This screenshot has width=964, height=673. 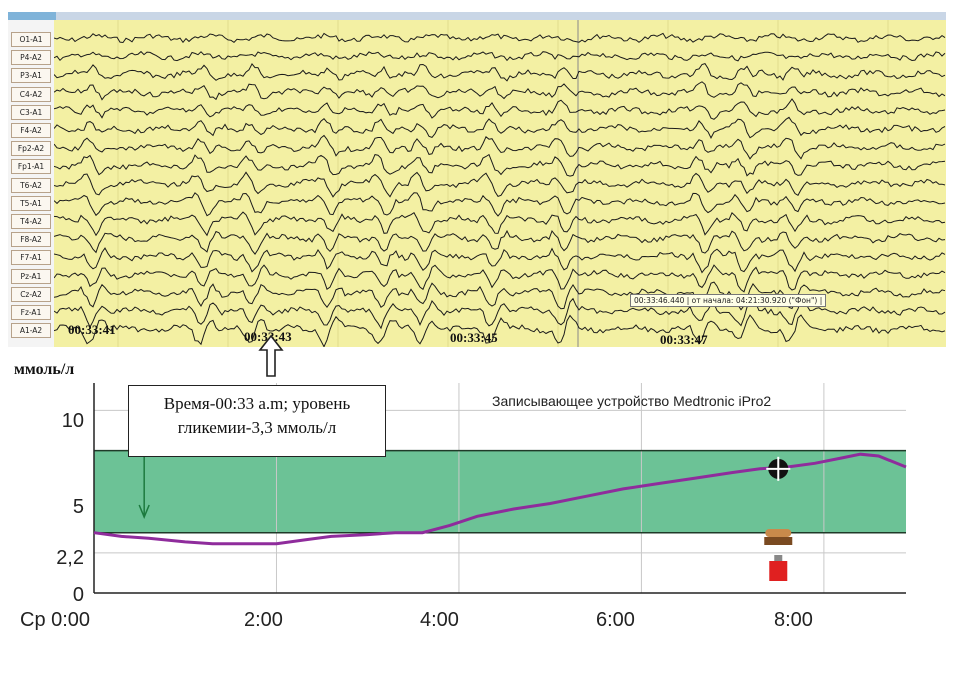 What do you see at coordinates (31, 258) in the screenshot?
I see `channel-label: F7-A1` at bounding box center [31, 258].